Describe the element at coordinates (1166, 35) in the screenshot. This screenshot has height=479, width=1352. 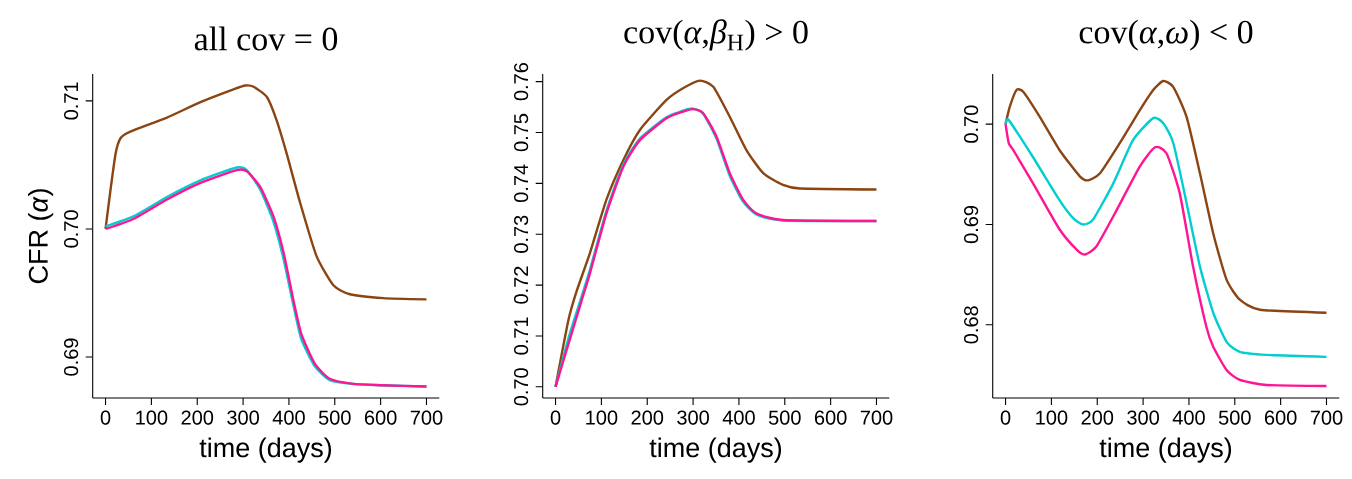
I see `chart-title: cov(α,ω) < 0` at that location.